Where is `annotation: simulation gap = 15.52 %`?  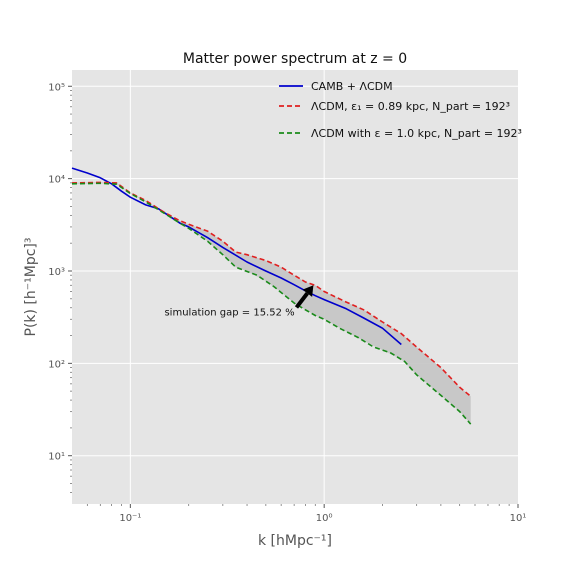 annotation: simulation gap = 15.52 % is located at coordinates (239, 301).